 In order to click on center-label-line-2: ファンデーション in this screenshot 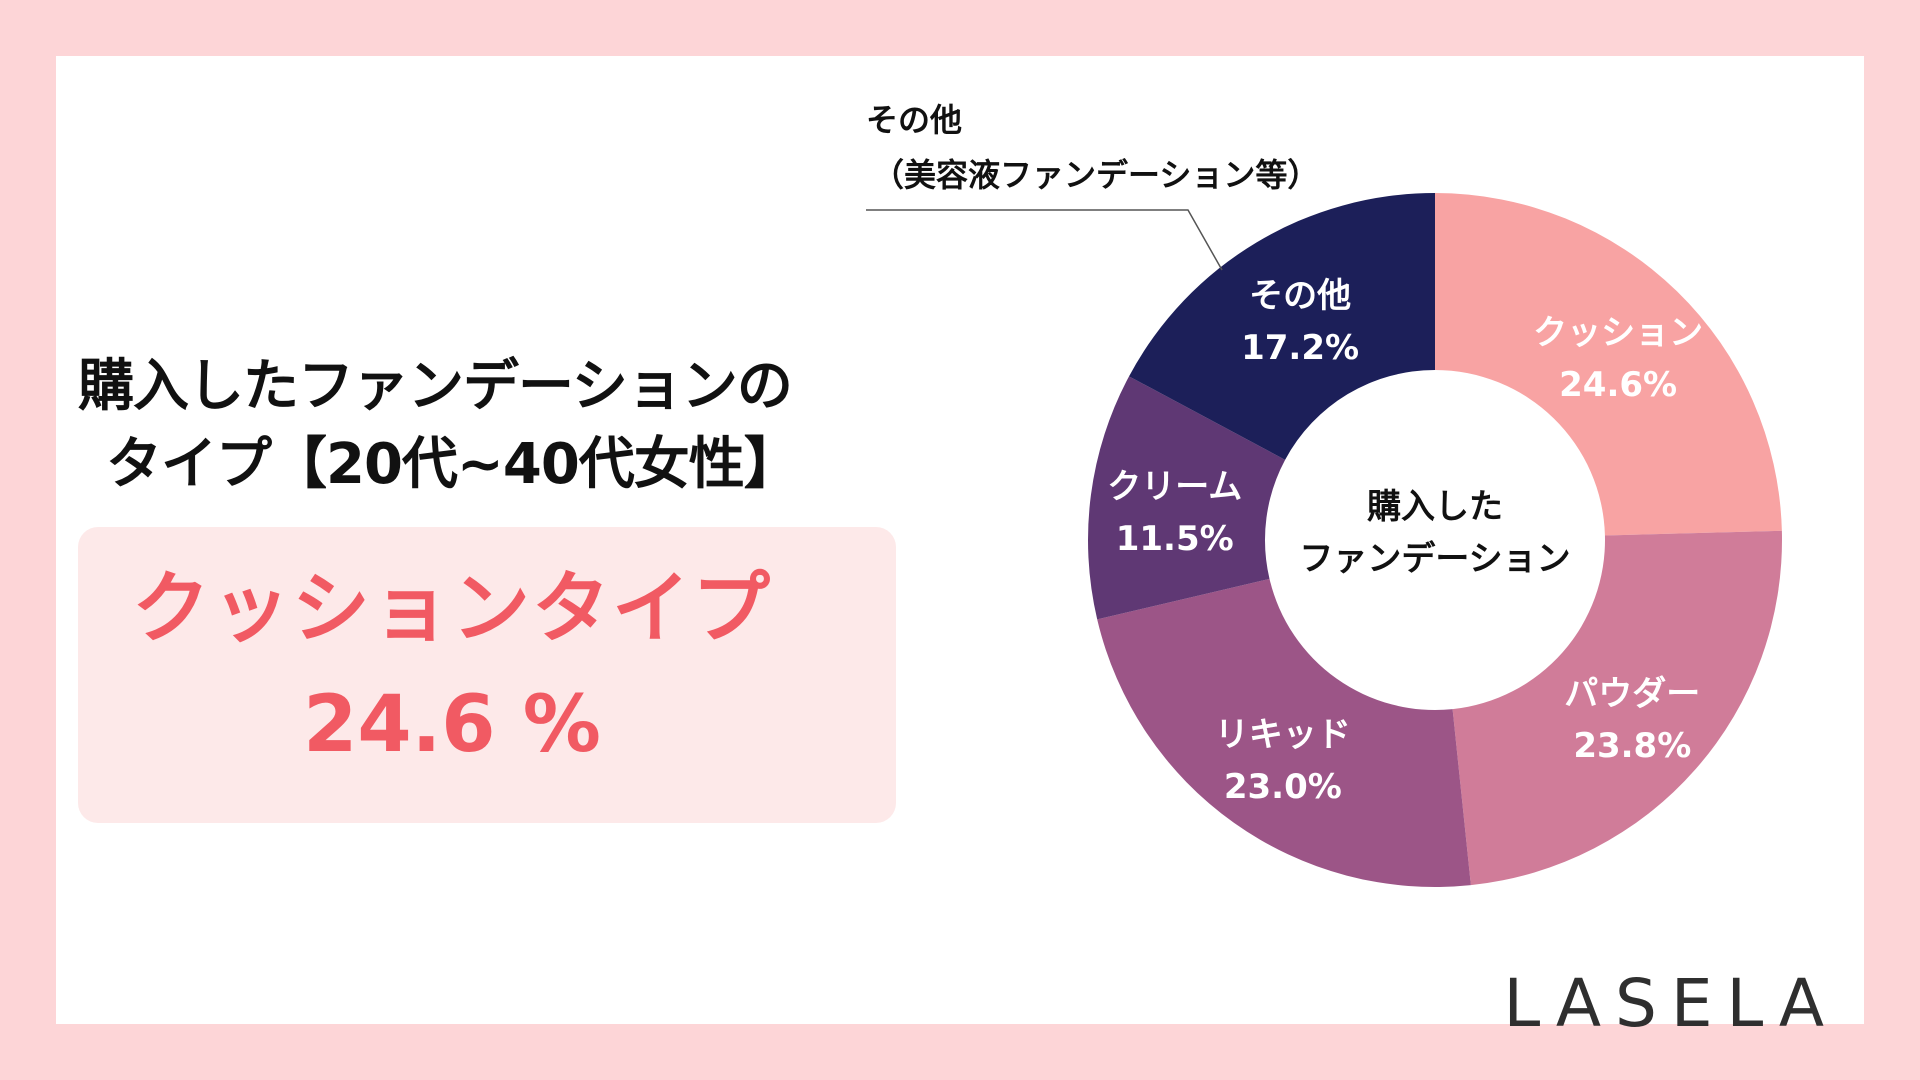, I will do `click(1434, 559)`.